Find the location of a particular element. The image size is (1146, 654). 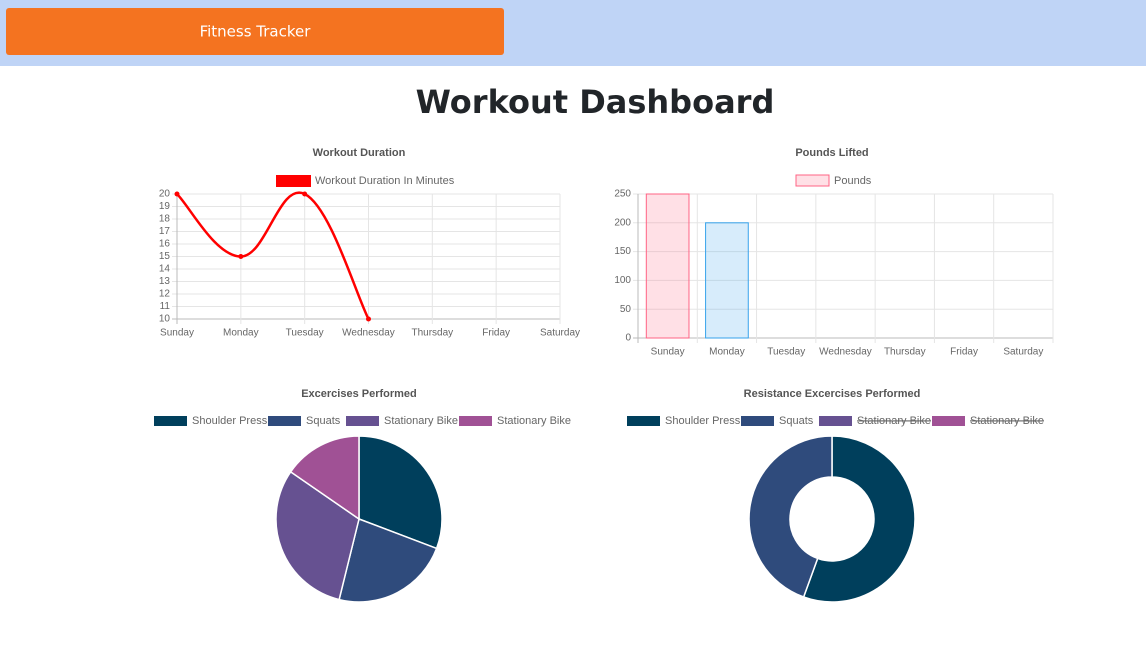

legend-label: Workout Duration In Minutes is located at coordinates (385, 181).